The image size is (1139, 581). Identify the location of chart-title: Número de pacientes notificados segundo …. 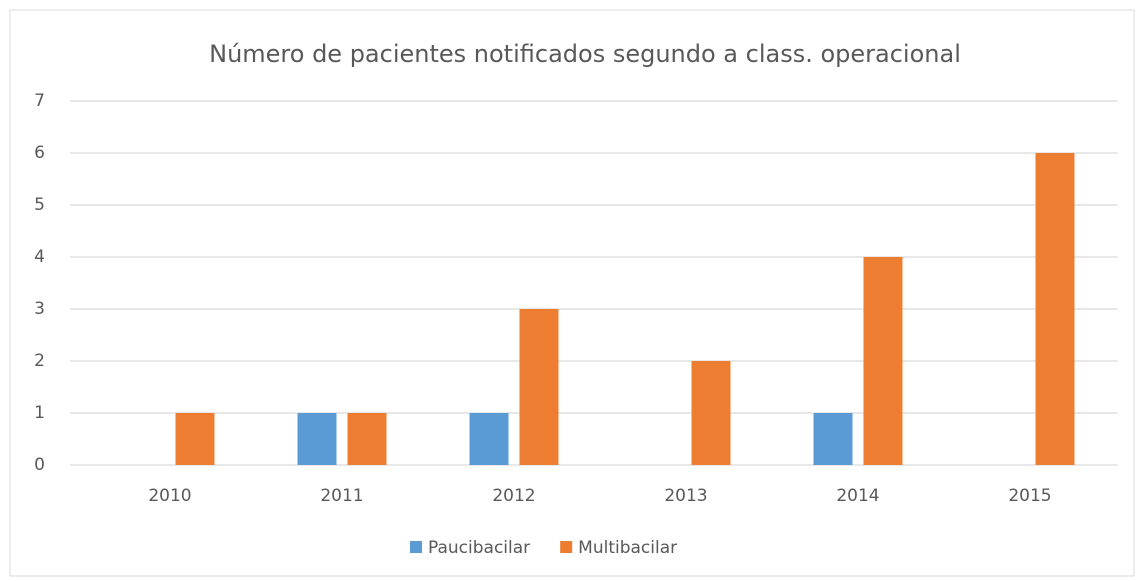
(585, 54).